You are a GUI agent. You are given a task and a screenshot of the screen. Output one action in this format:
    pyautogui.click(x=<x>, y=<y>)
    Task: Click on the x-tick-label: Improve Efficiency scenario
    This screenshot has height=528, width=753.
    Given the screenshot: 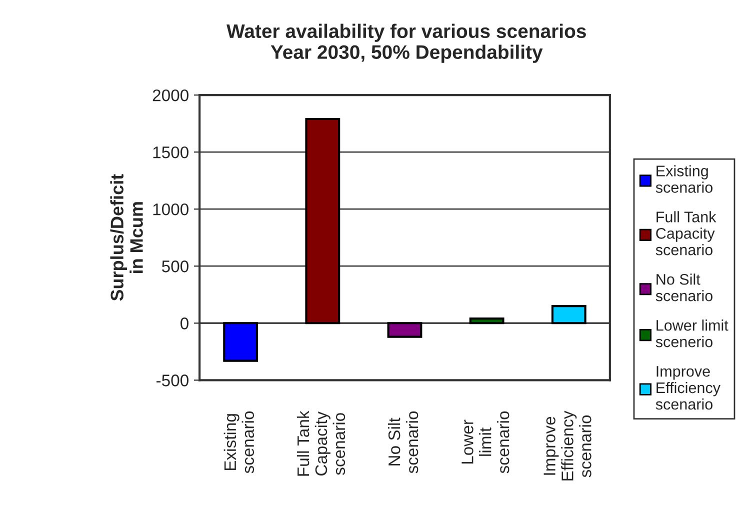 What is the action you would take?
    pyautogui.click(x=568, y=445)
    